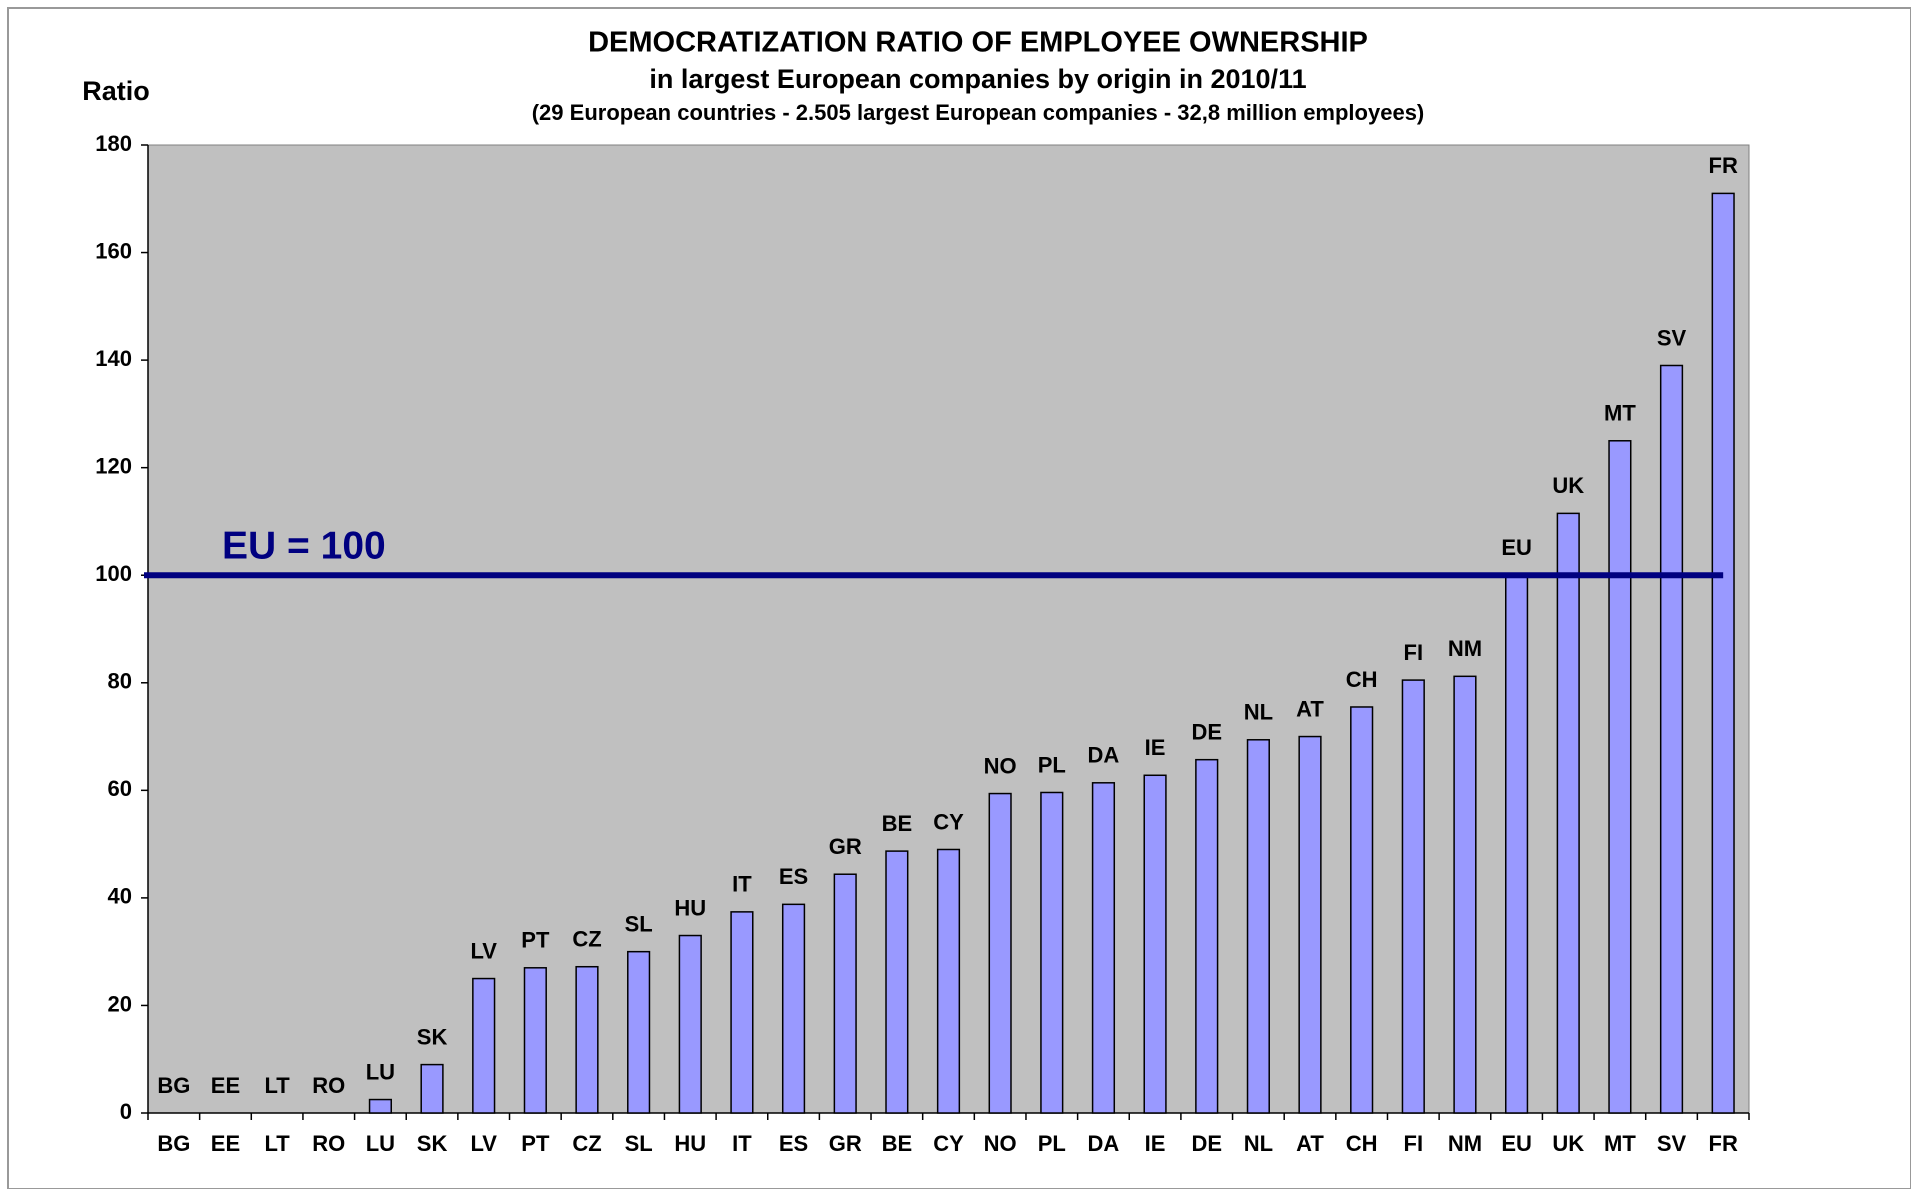 The width and height of the screenshot is (1911, 1189). I want to click on bar-label: DA, so click(1104, 755).